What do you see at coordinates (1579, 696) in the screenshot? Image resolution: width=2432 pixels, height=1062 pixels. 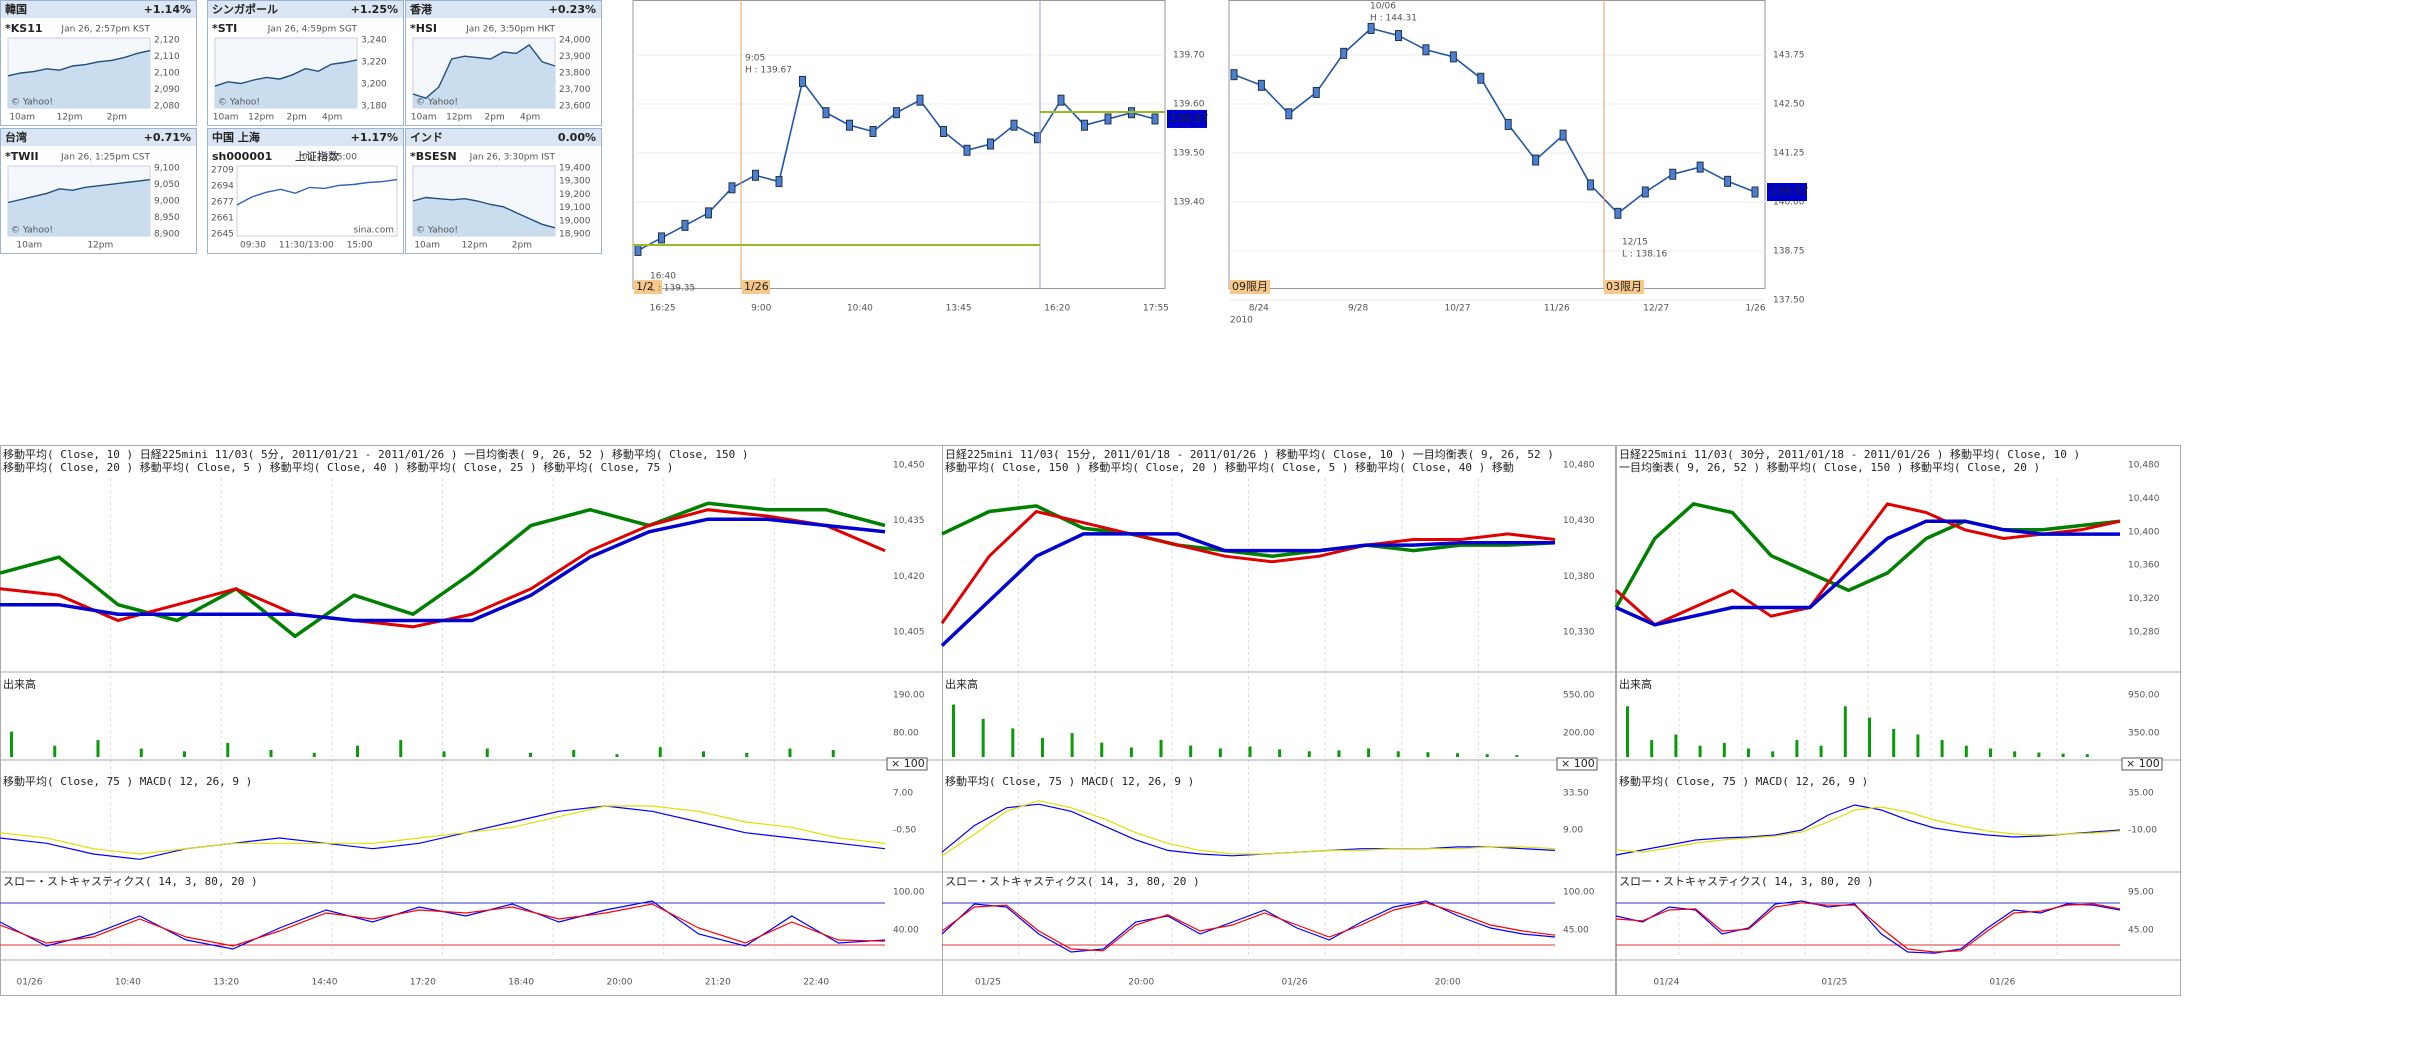 I see `y-tick-label: 550.00` at bounding box center [1579, 696].